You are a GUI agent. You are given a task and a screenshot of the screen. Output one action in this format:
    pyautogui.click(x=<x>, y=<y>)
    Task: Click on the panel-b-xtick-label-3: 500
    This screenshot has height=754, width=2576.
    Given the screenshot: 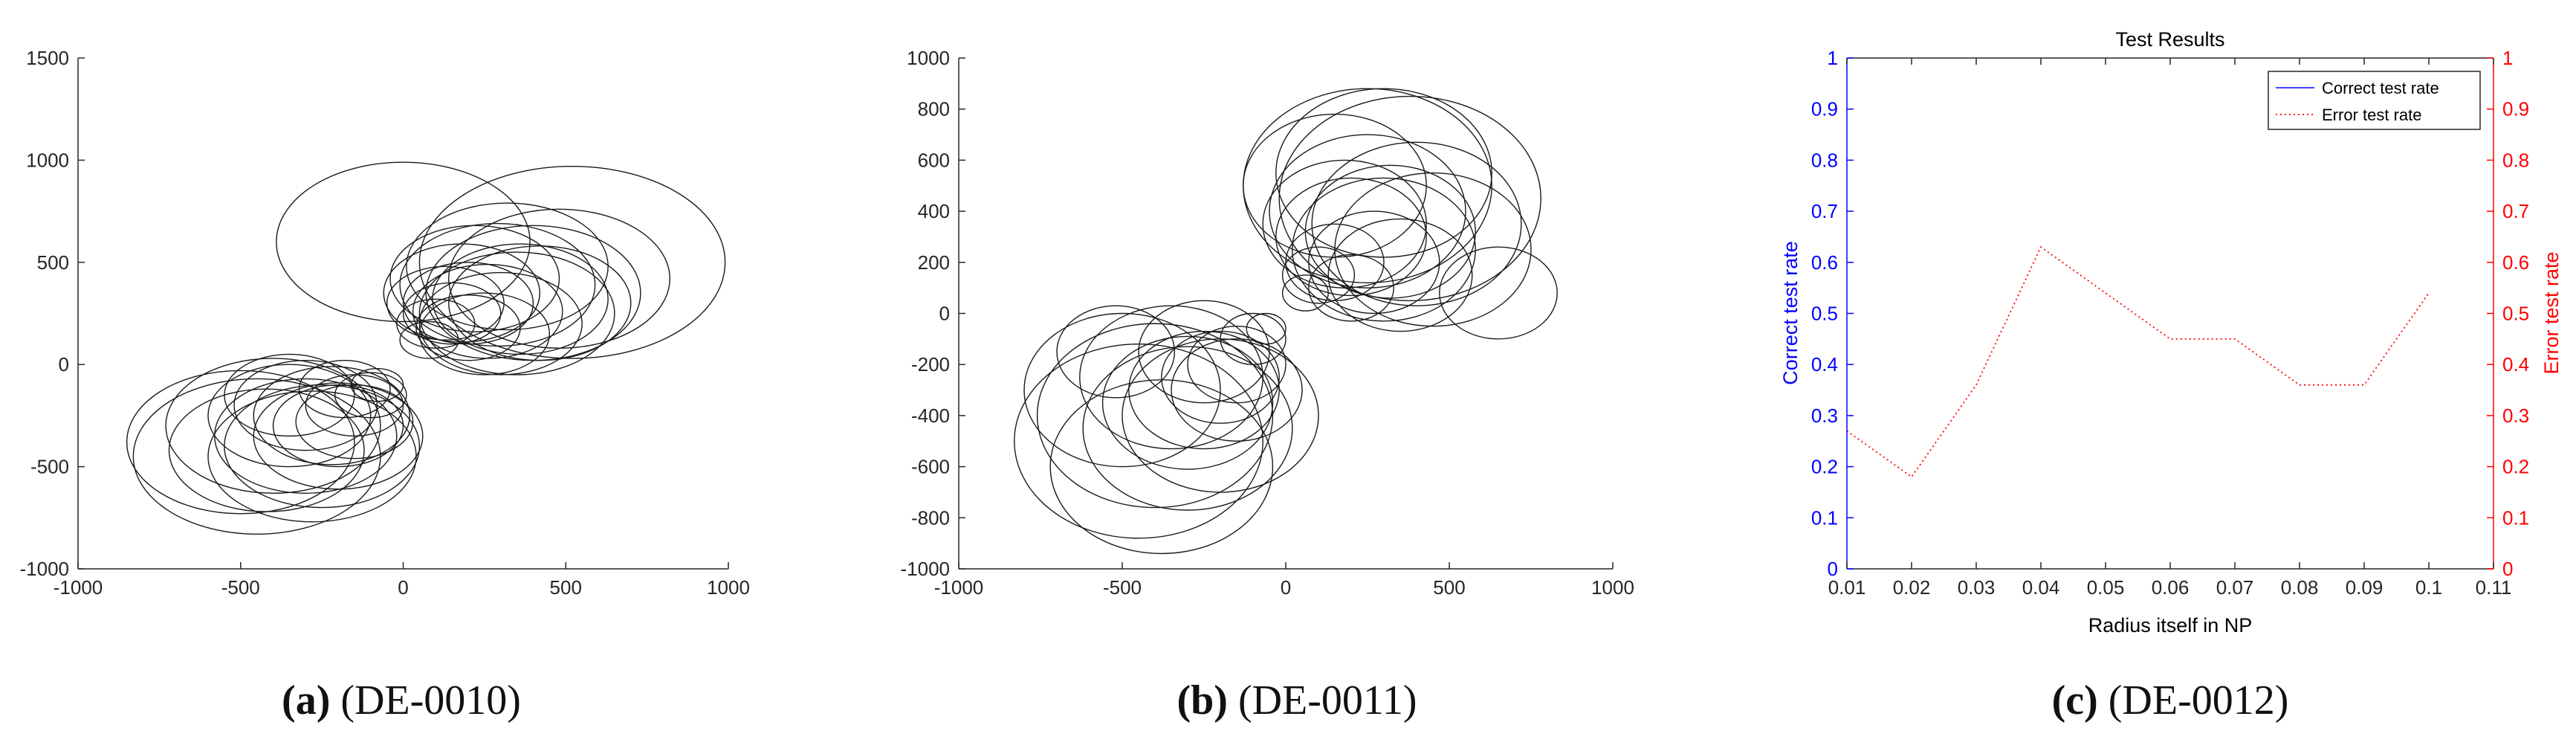 What is the action you would take?
    pyautogui.click(x=1449, y=587)
    